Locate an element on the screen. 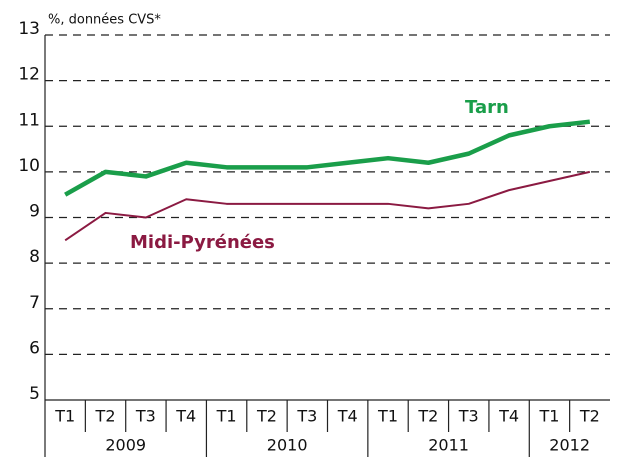 Image resolution: width=622 pixels, height=457 pixels. y-tick-label: 10 is located at coordinates (29, 166).